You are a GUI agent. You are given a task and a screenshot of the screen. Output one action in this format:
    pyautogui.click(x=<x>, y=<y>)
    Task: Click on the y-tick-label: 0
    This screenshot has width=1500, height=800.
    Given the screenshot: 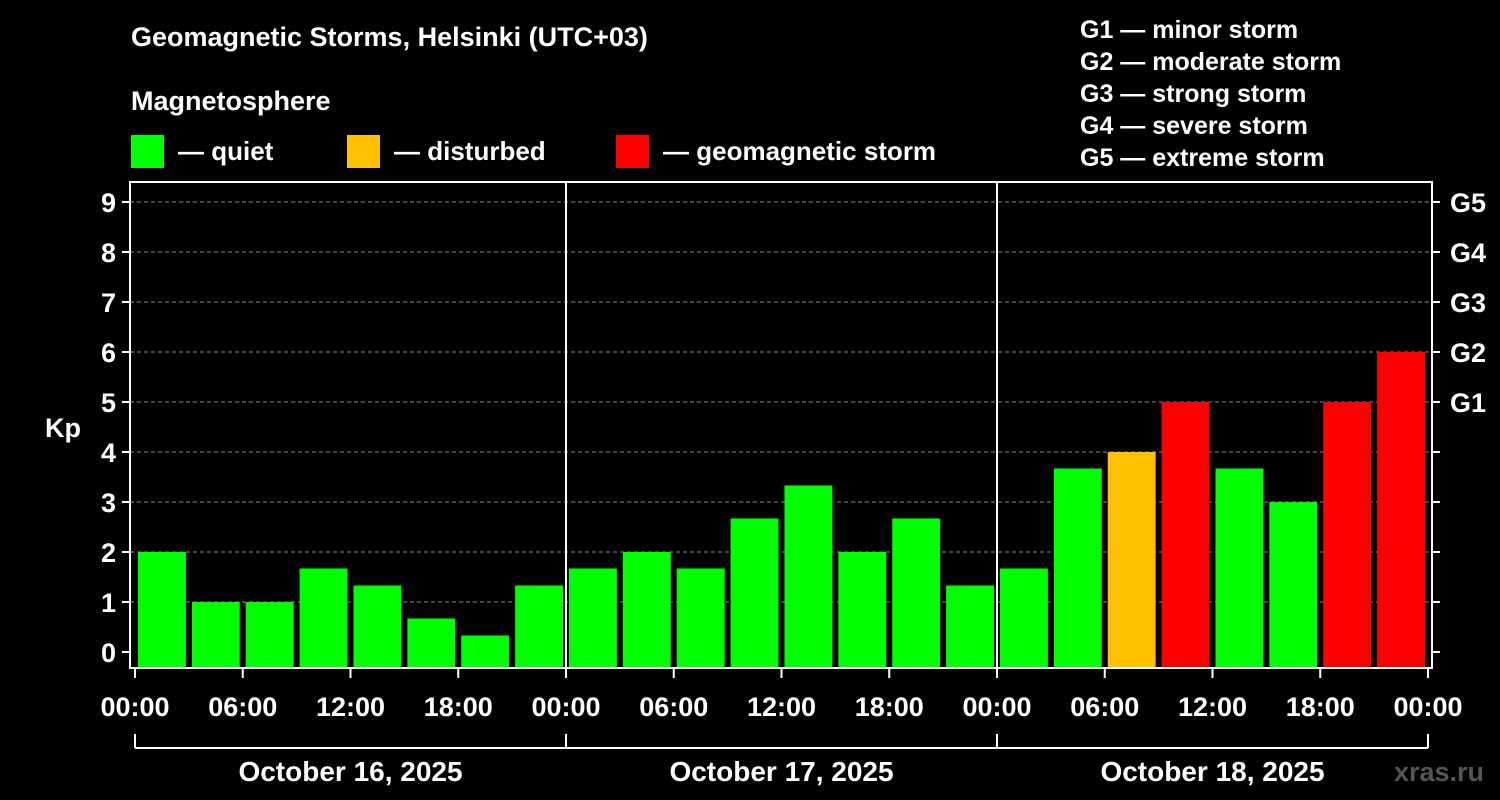 What is the action you would take?
    pyautogui.click(x=108, y=653)
    